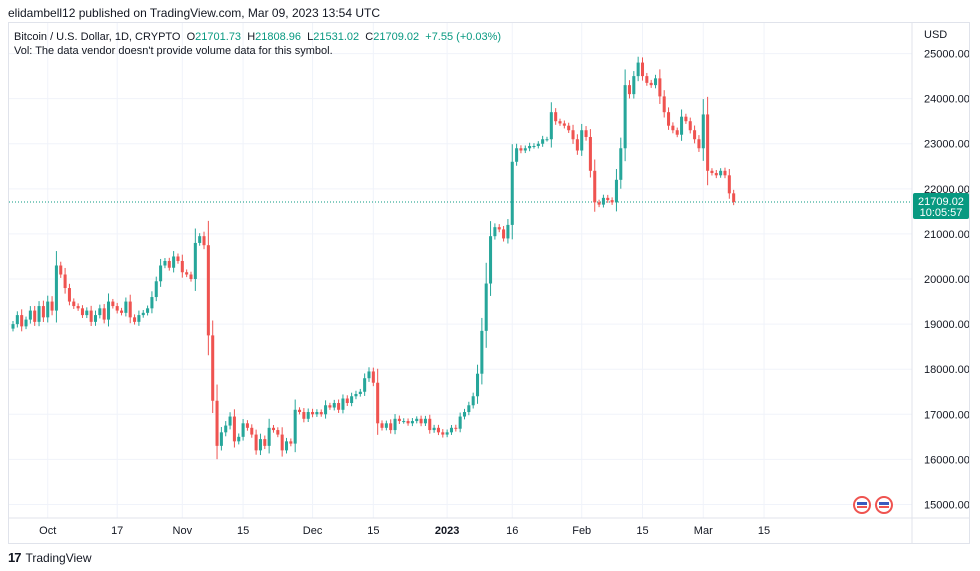 This screenshot has height=571, width=980. What do you see at coordinates (947, 235) in the screenshot?
I see `y-tick-label: 21000.00` at bounding box center [947, 235].